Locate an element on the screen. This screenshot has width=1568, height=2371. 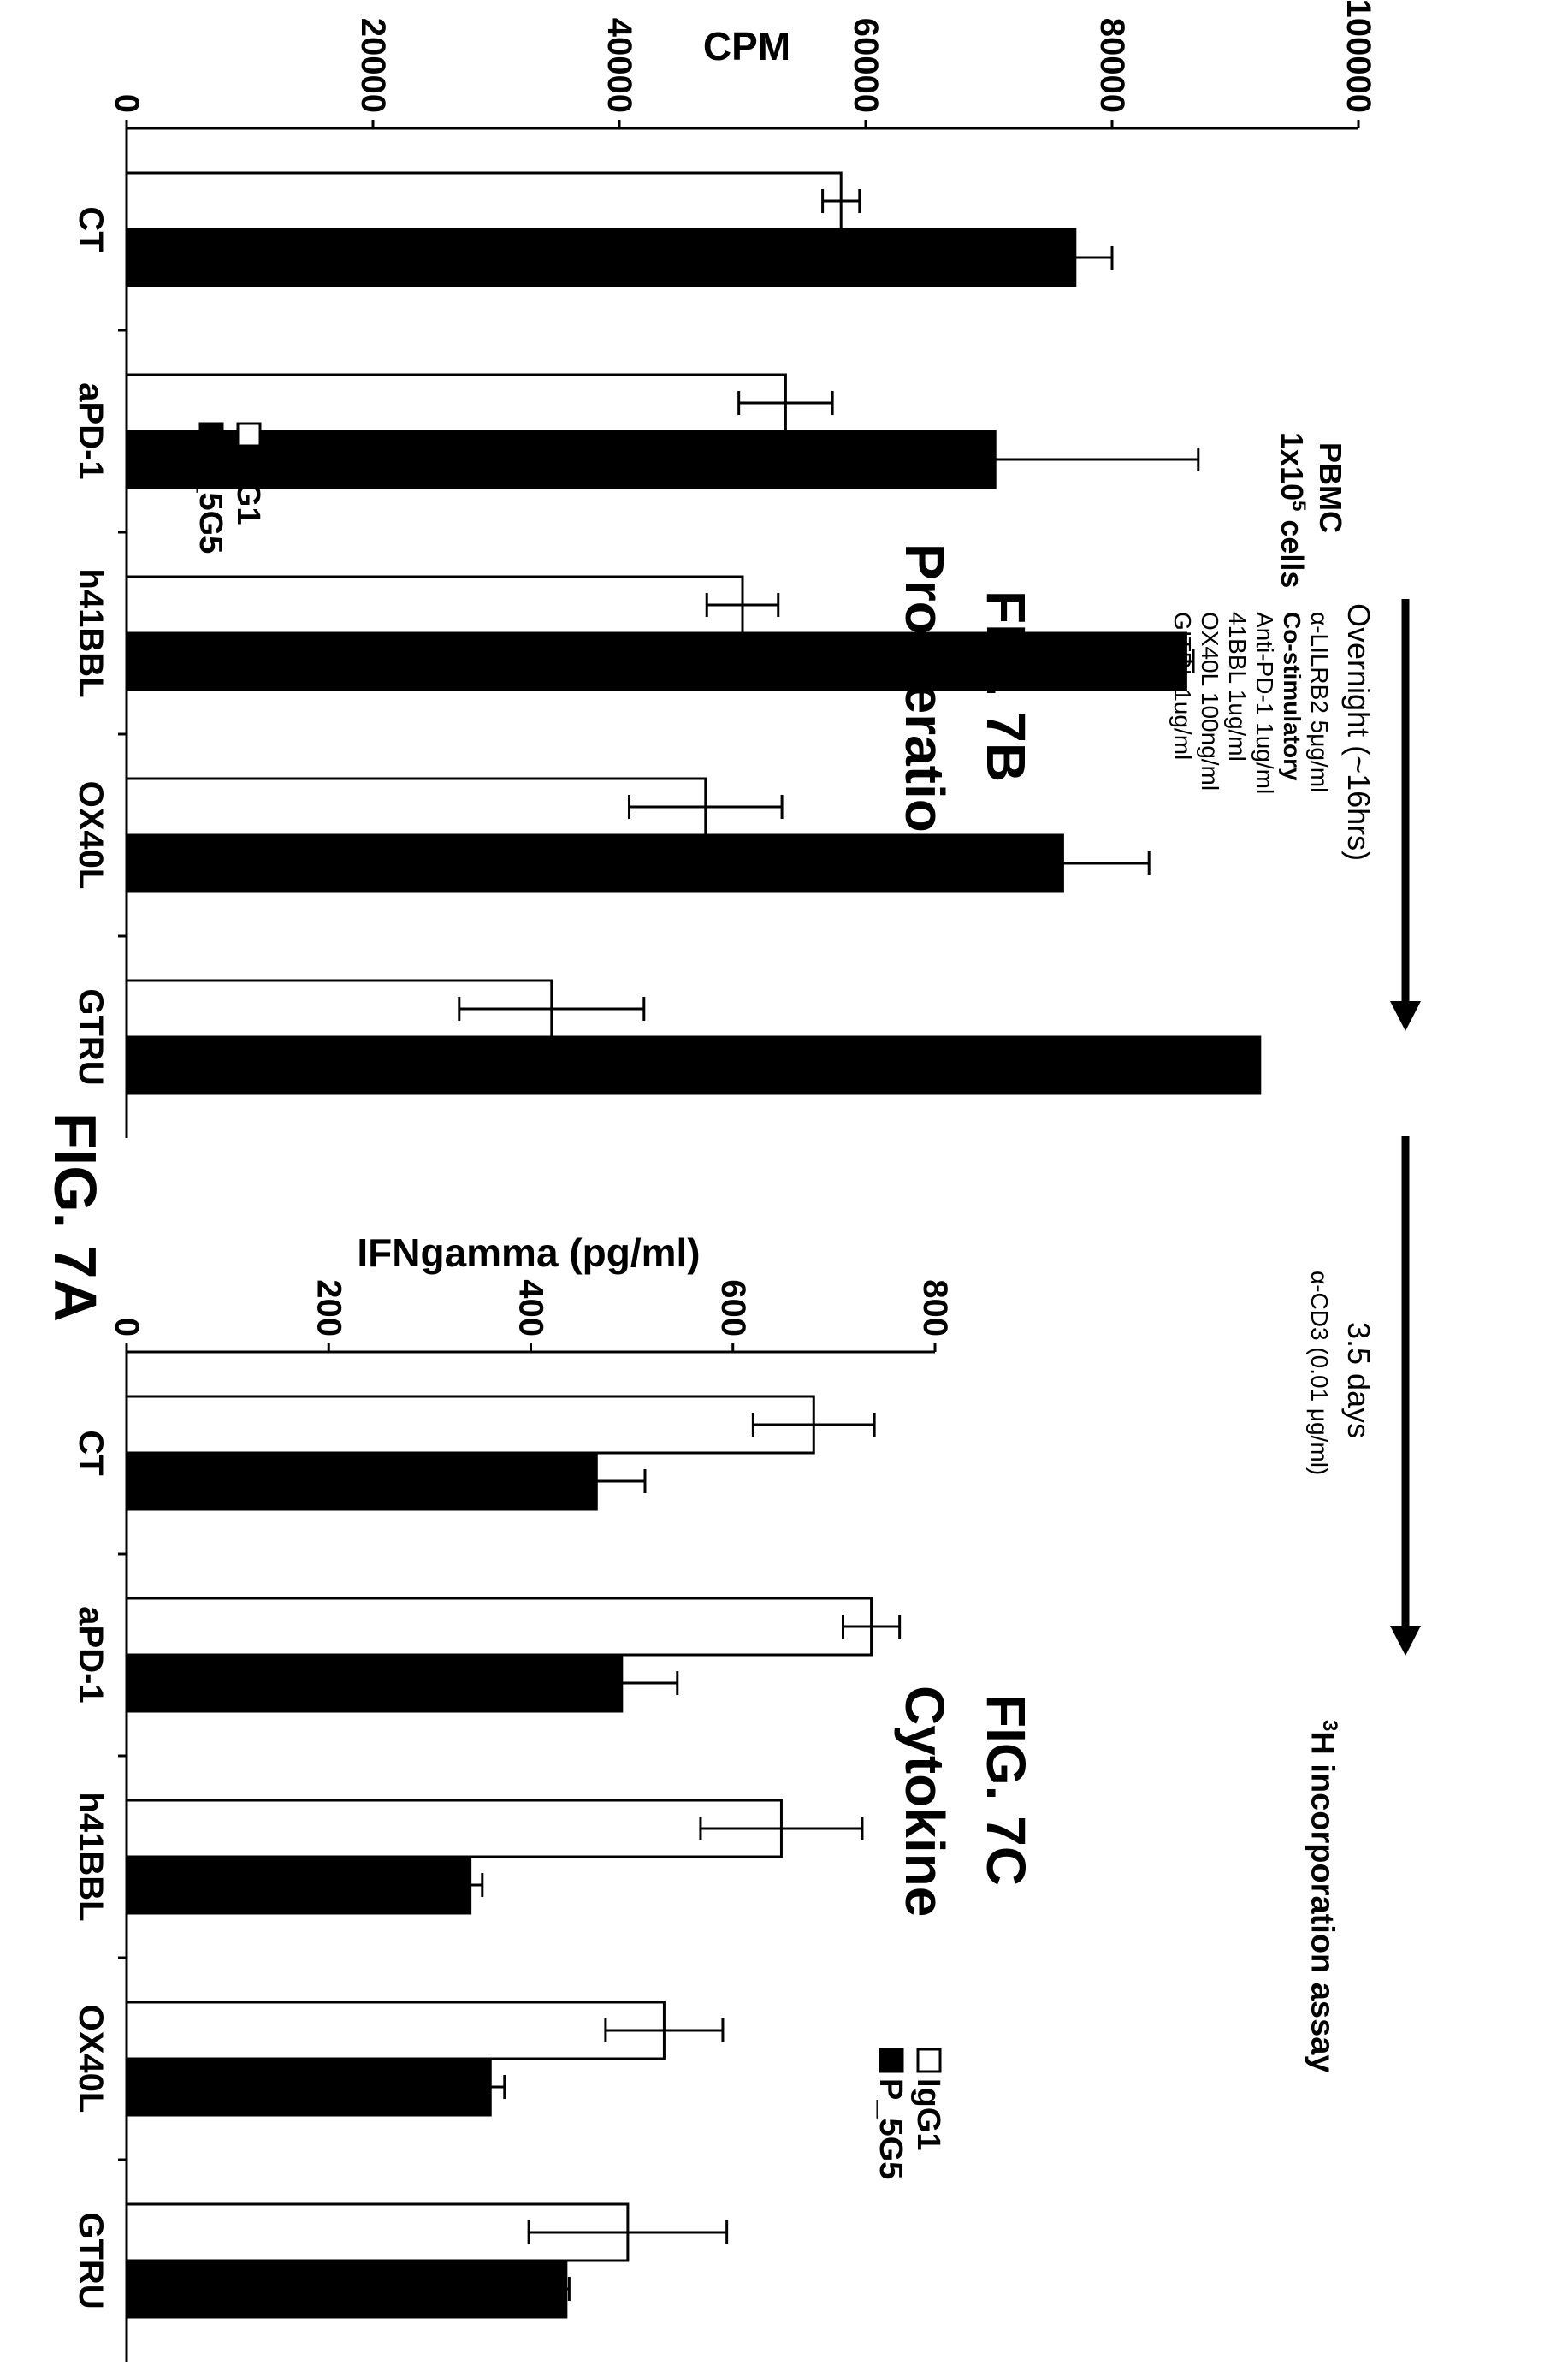
proliferation-legend-label: P_5G5 is located at coordinates (210, 504).